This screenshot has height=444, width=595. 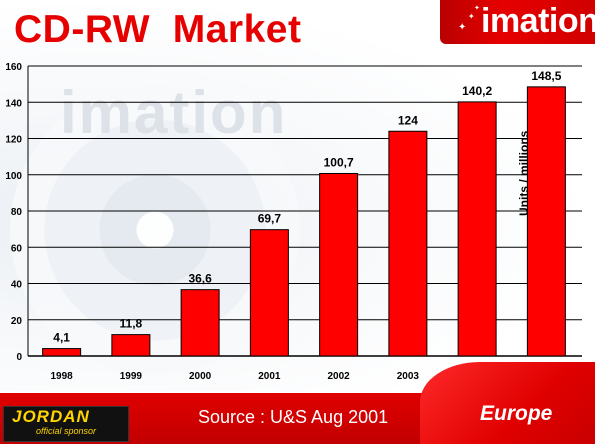 What do you see at coordinates (339, 162) in the screenshot?
I see `data-label: 100,7` at bounding box center [339, 162].